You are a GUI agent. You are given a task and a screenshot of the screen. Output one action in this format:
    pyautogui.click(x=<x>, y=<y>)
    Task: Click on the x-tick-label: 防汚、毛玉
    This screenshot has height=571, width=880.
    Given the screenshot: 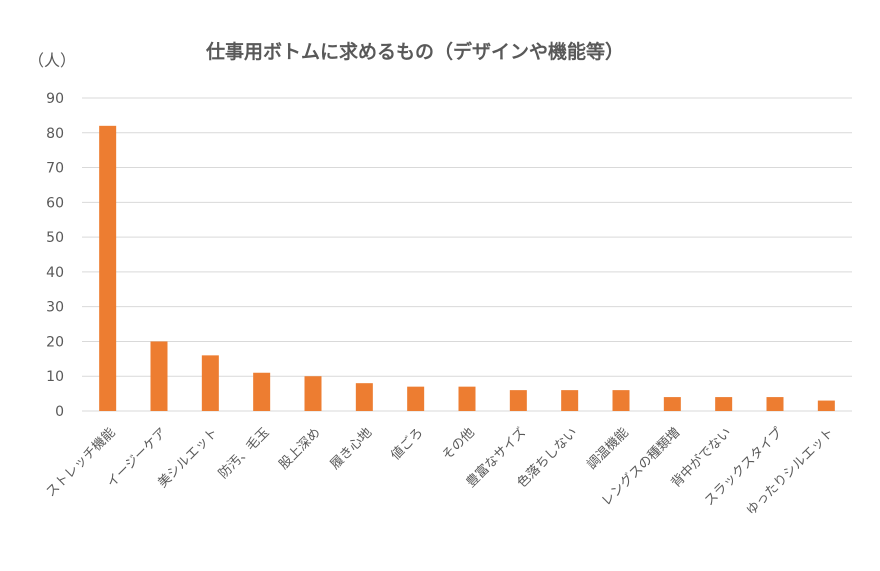 What is the action you would take?
    pyautogui.click(x=243, y=453)
    